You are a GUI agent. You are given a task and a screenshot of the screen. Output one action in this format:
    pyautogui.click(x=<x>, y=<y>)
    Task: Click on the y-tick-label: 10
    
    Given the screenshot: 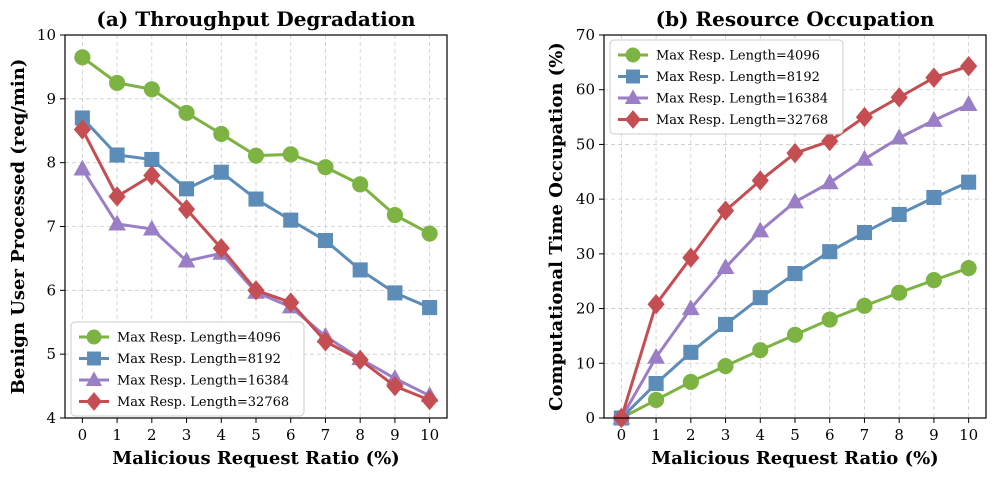 What is the action you would take?
    pyautogui.click(x=585, y=363)
    